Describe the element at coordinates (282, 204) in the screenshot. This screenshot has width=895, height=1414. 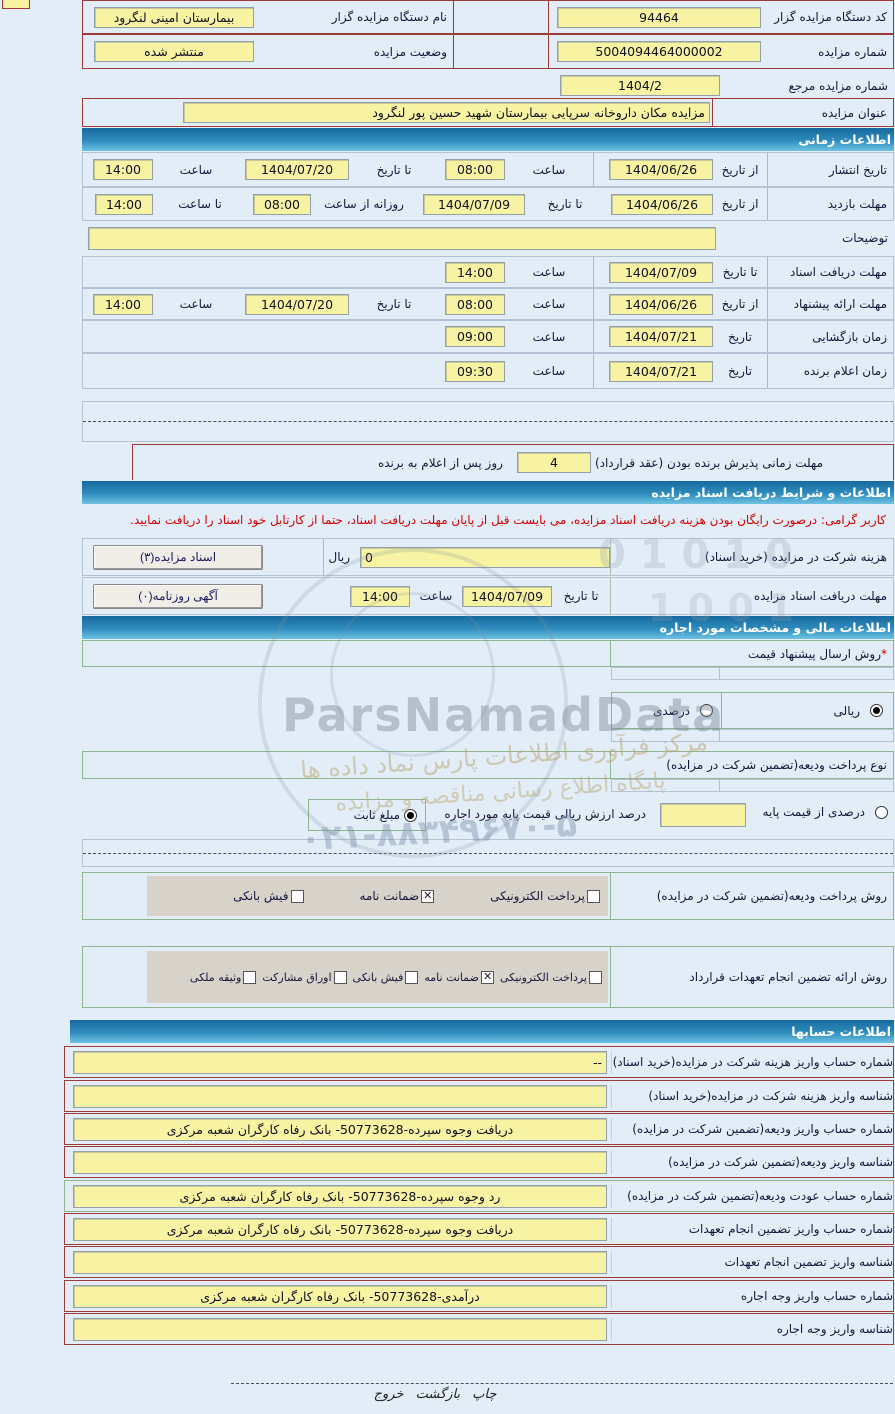
I see `visit-daily-from: 08:00` at that location.